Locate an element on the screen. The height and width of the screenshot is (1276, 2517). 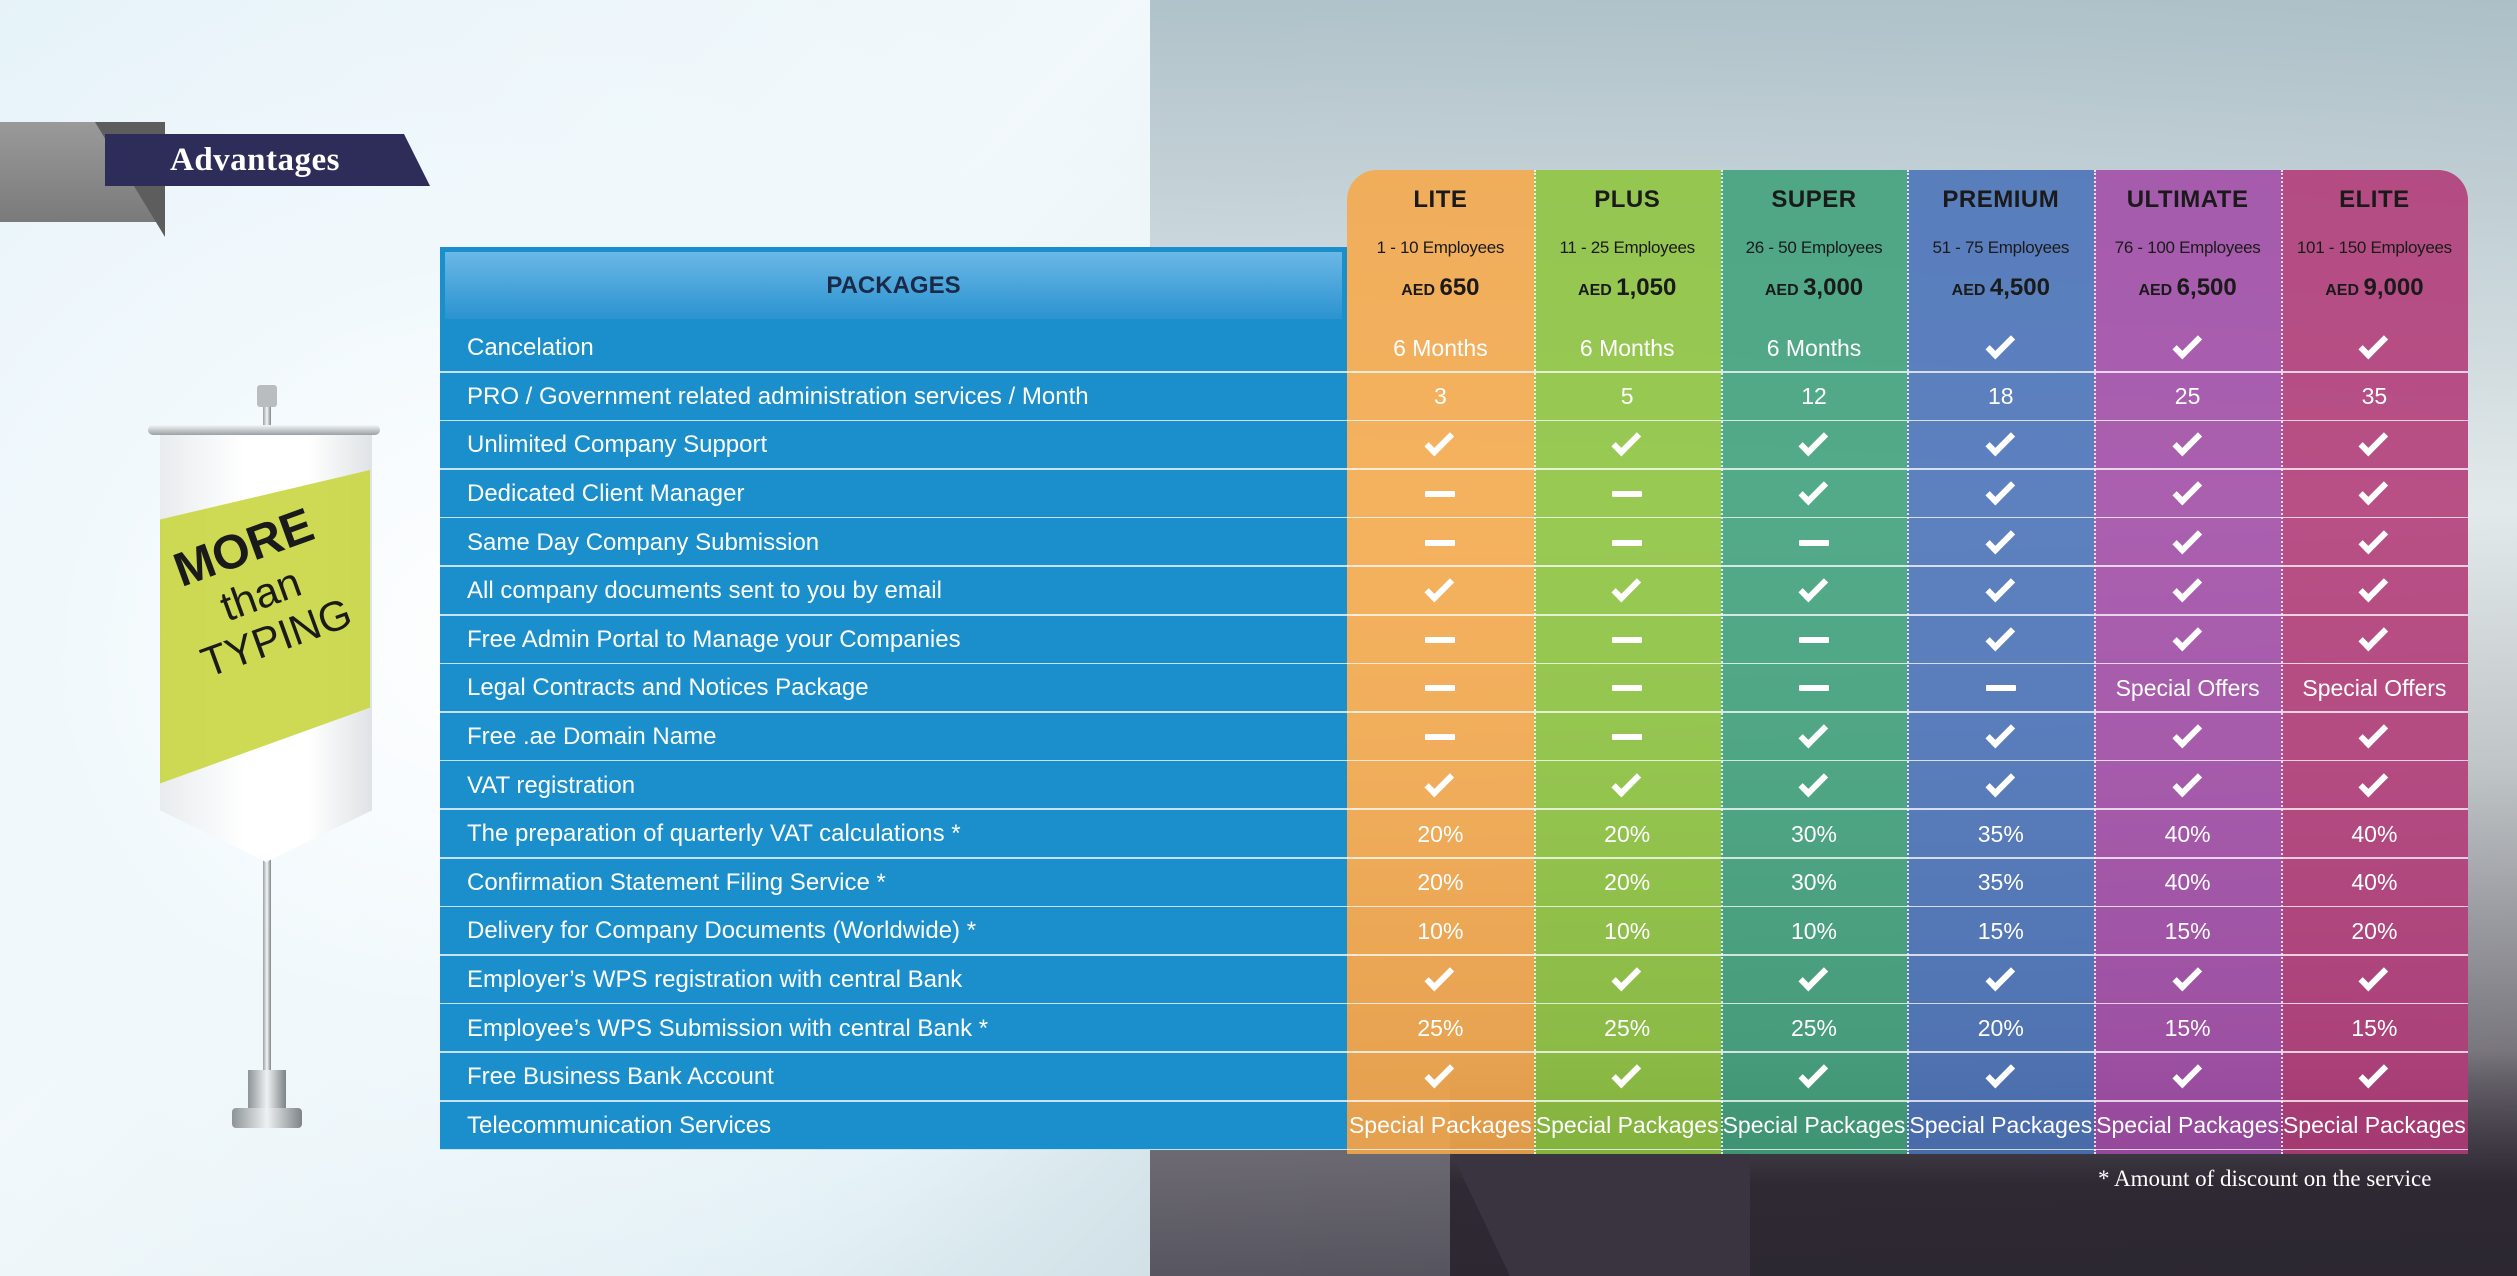
feature-value: 10% is located at coordinates (1814, 930).